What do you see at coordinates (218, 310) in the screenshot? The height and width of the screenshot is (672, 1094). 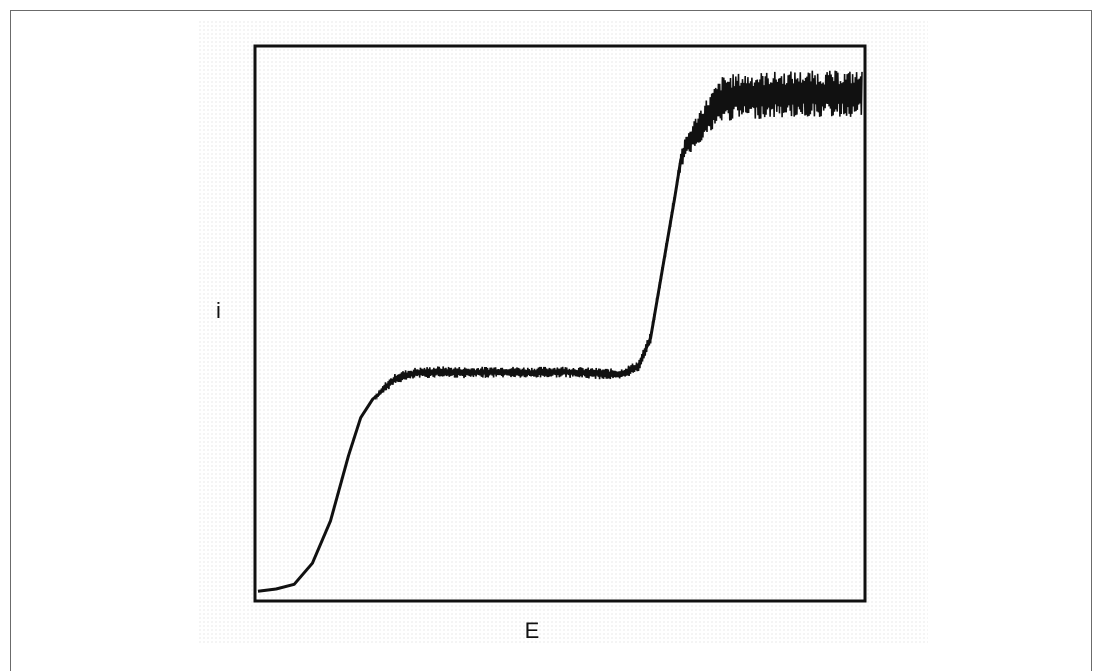 I see `y-axis-label: i` at bounding box center [218, 310].